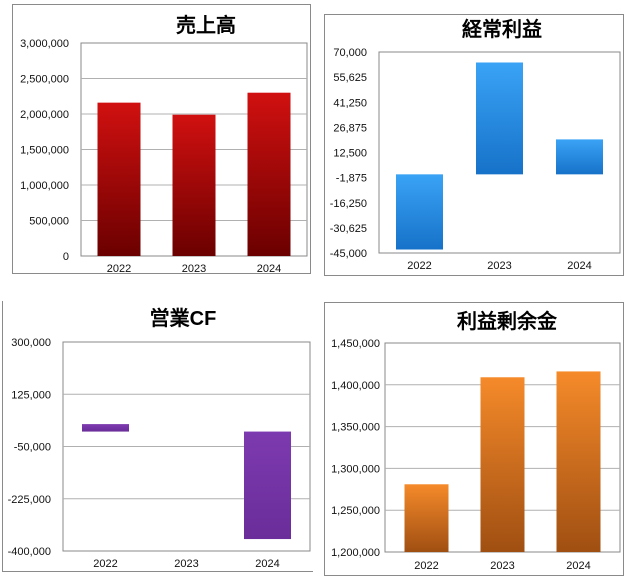 Image resolution: width=628 pixels, height=584 pixels. What do you see at coordinates (507, 321) in the screenshot?
I see `chart-title: 利益剰余金` at bounding box center [507, 321].